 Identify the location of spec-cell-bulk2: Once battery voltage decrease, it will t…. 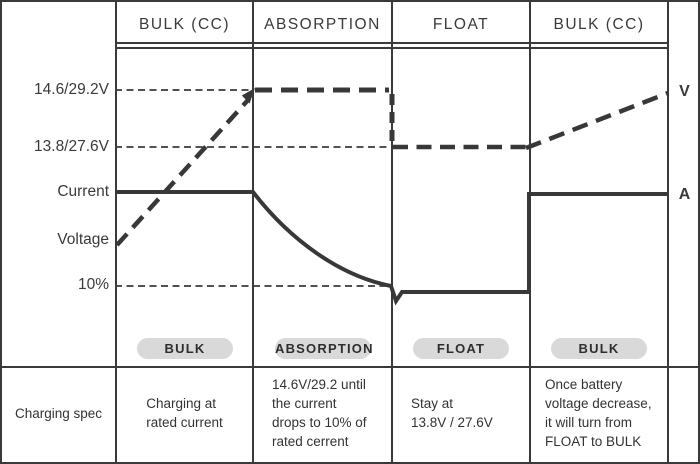
(599, 414).